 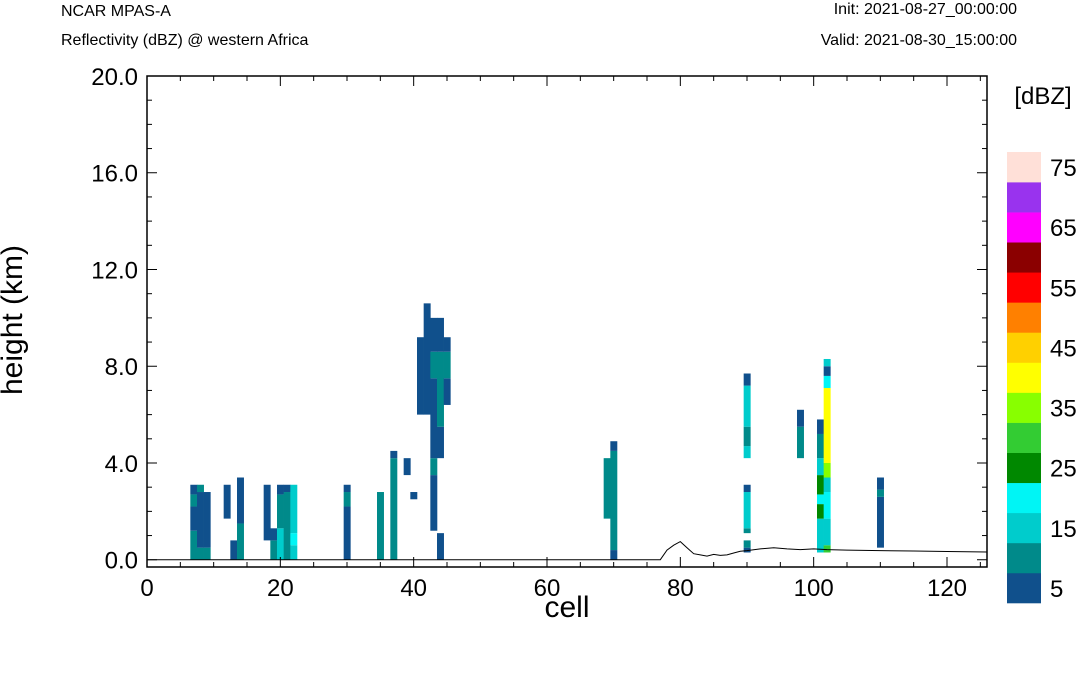 What do you see at coordinates (114, 77) in the screenshot?
I see `y-tick-label: 20.0` at bounding box center [114, 77].